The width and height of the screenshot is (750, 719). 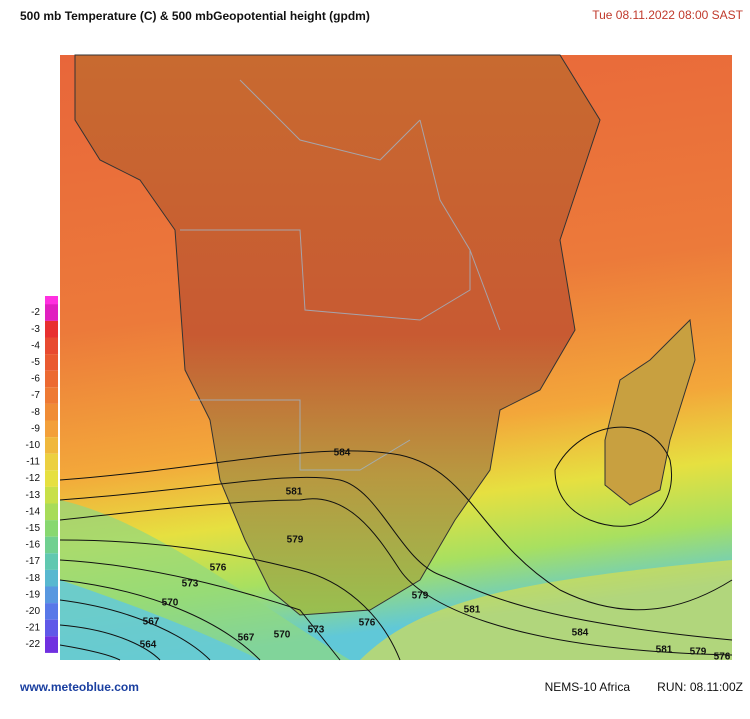 What do you see at coordinates (79, 687) in the screenshot?
I see `source: www.meteoblue.com` at bounding box center [79, 687].